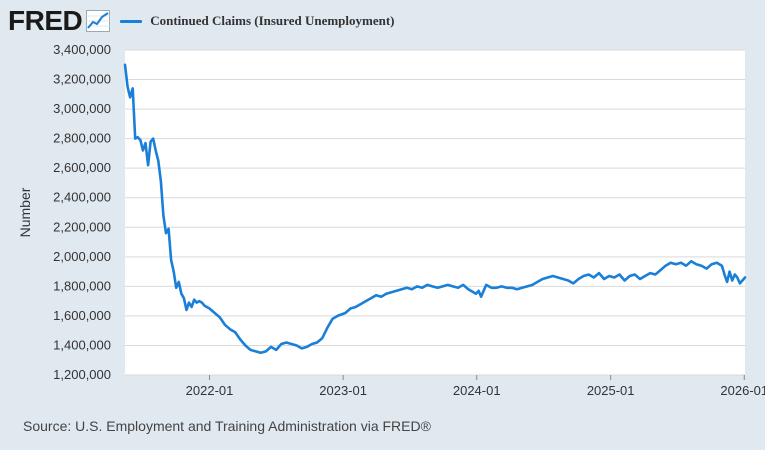 This screenshot has width=765, height=450. I want to click on y-tick-label: 3,200,000, so click(82, 79).